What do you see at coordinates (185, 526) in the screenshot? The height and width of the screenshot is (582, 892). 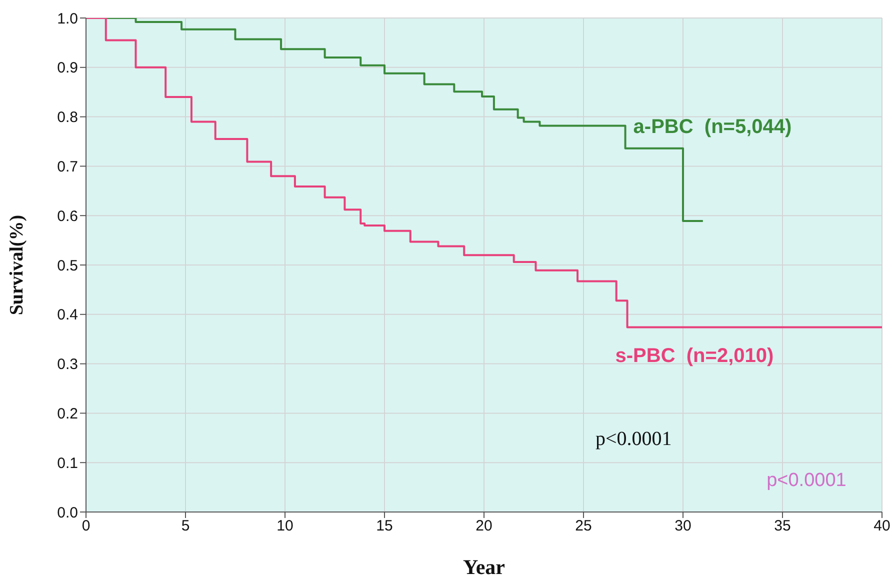 I see `x-tick-label: 5` at bounding box center [185, 526].